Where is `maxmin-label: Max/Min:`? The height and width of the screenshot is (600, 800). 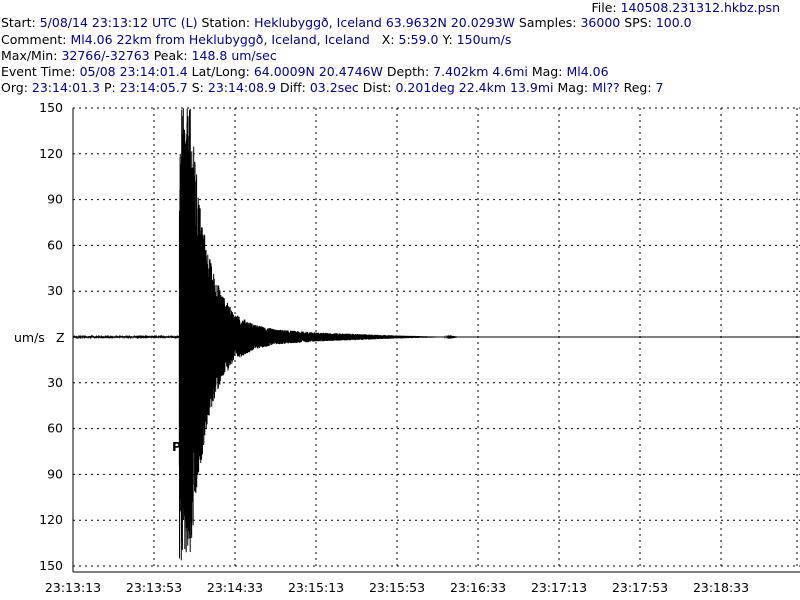 maxmin-label: Max/Min: is located at coordinates (29, 55).